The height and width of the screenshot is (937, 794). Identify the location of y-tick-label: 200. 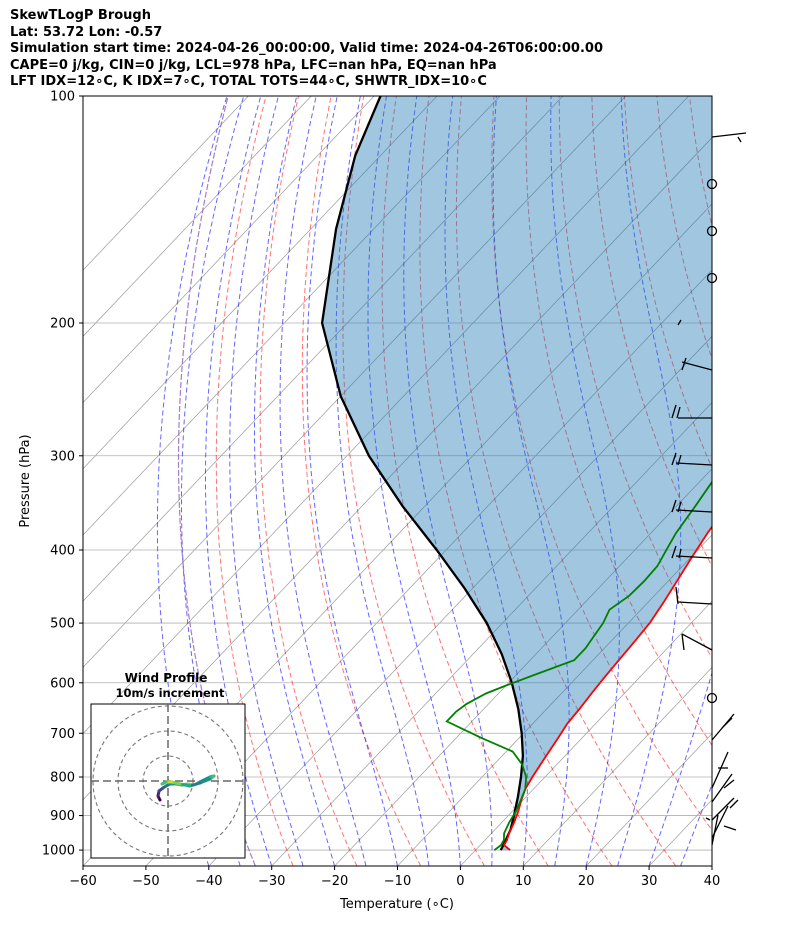
(62, 324).